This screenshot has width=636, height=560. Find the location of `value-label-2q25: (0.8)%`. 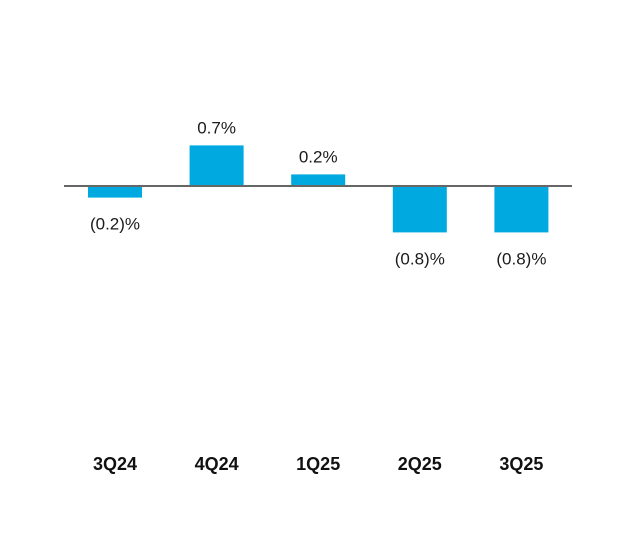

value-label-2q25: (0.8)% is located at coordinates (420, 258).